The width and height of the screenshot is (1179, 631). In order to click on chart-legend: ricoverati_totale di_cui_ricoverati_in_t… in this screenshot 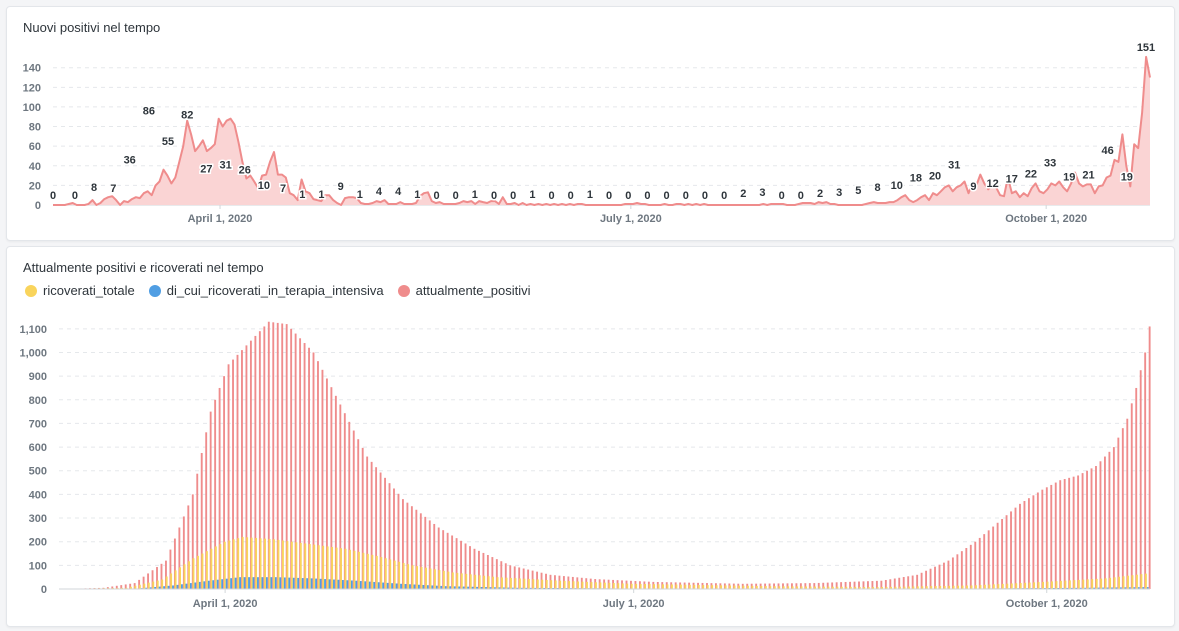, I will do `click(278, 290)`.